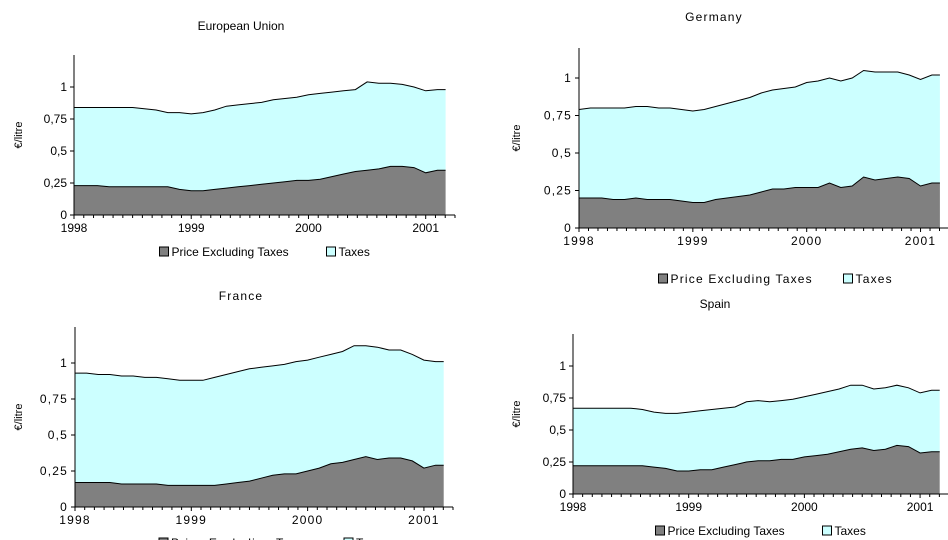  I want to click on chart-title: France, so click(241, 296).